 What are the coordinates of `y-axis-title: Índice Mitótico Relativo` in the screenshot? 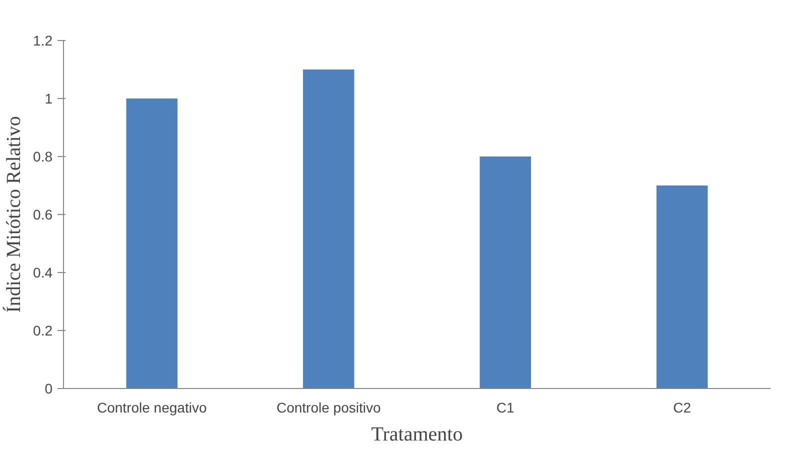 It's located at (14, 214).